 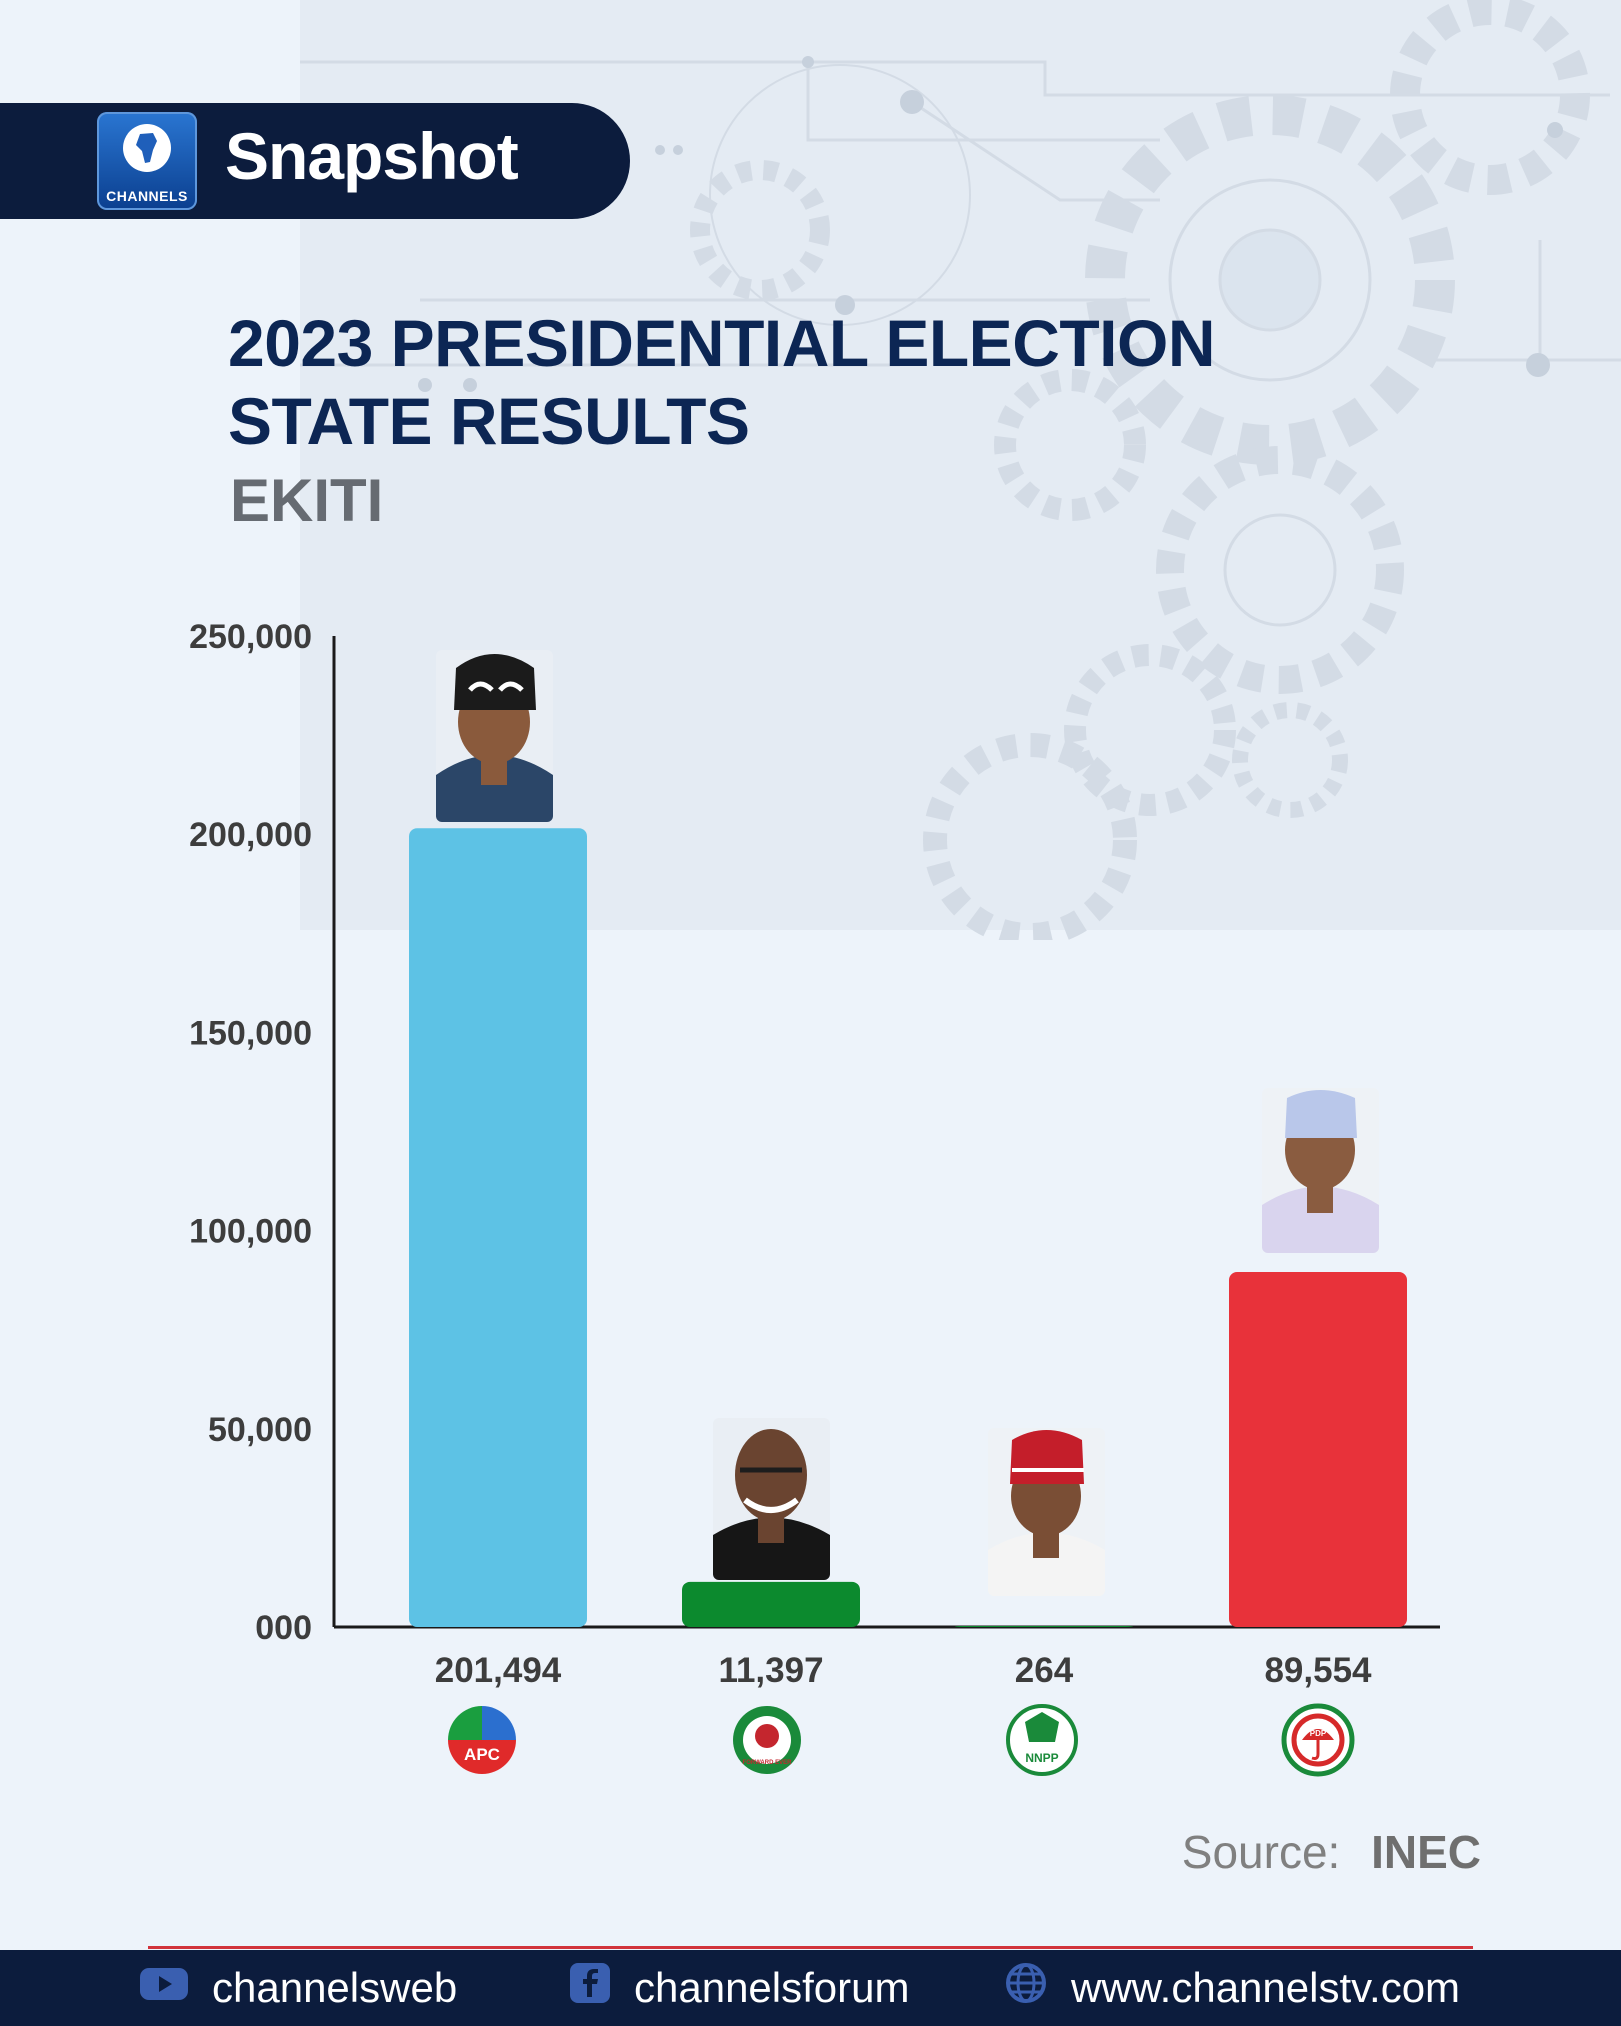 I want to click on footer-youtube-link: channelsweb, so click(x=298, y=1988).